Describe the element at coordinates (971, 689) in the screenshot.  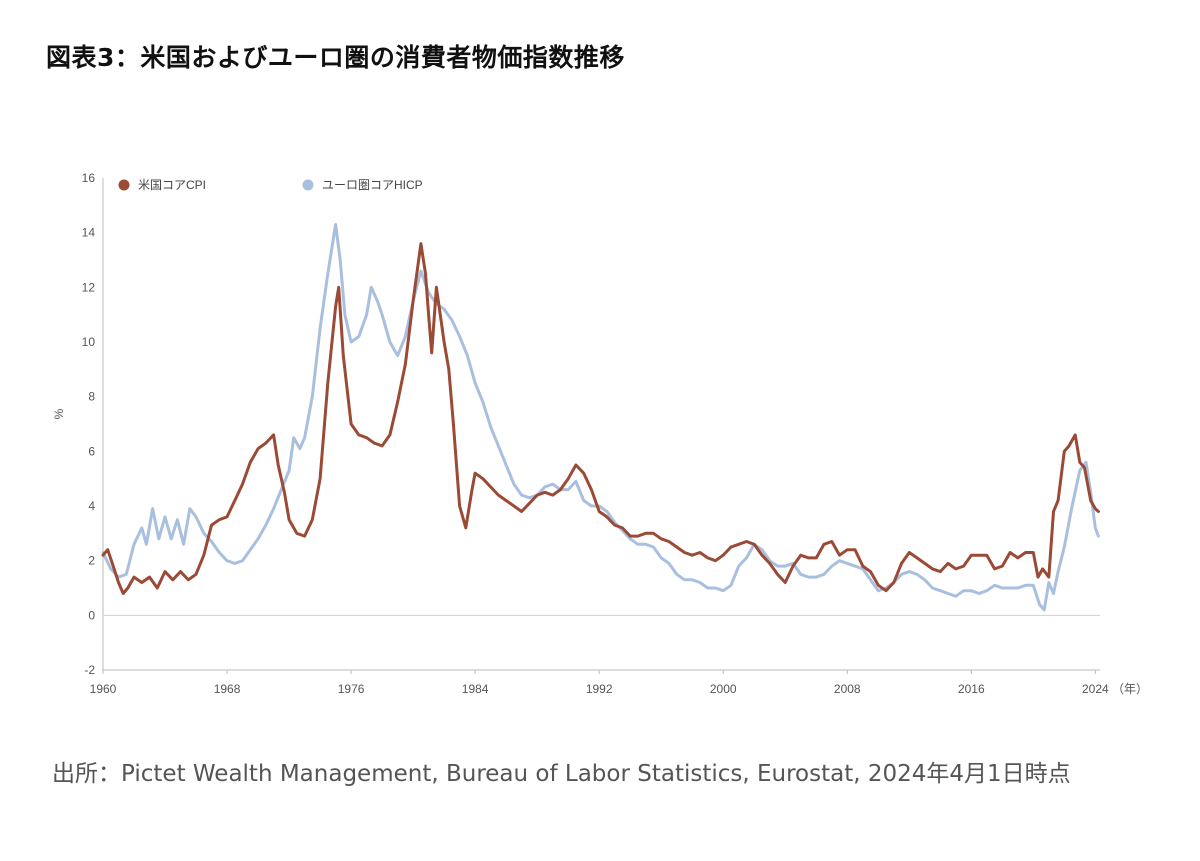
I see `x-tick-label: 2016` at that location.